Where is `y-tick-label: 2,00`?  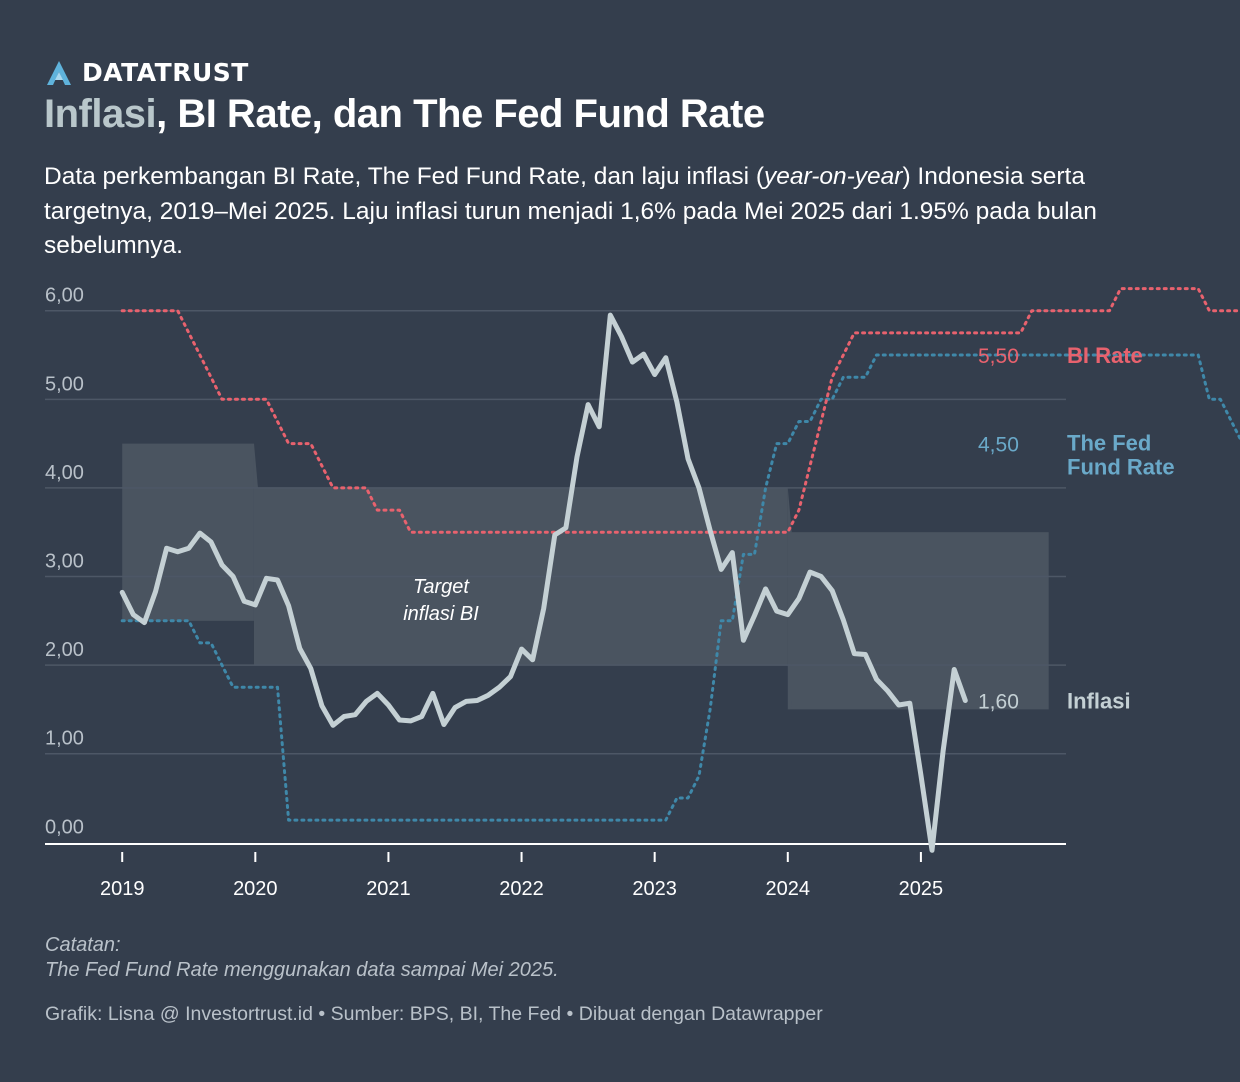
y-tick-label: 2,00 is located at coordinates (64, 650).